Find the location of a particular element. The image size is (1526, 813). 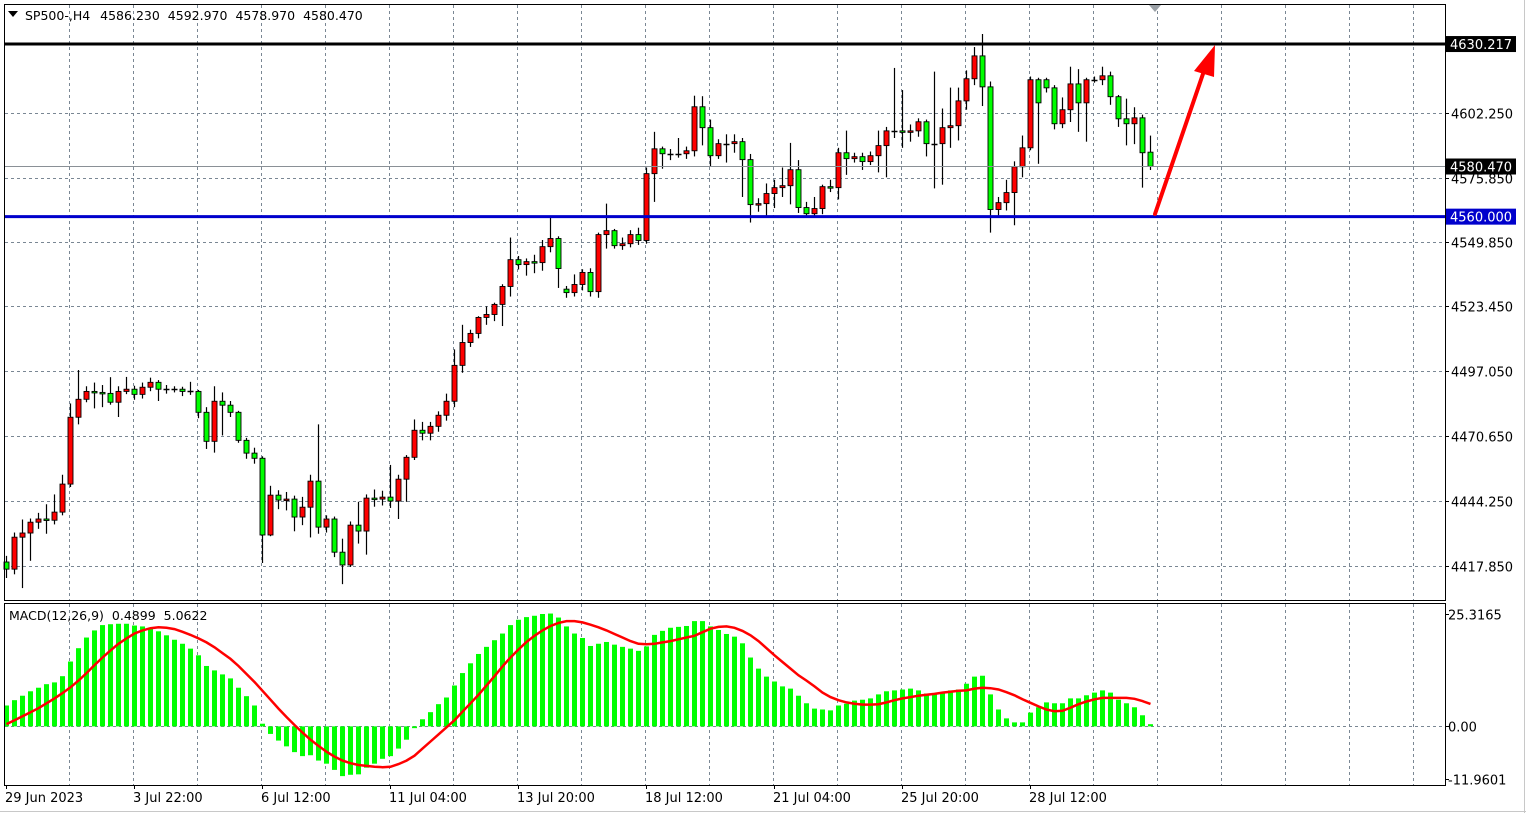

macd-header: MACD(12,26,9) 0.4899 5.0622 is located at coordinates (108, 615).